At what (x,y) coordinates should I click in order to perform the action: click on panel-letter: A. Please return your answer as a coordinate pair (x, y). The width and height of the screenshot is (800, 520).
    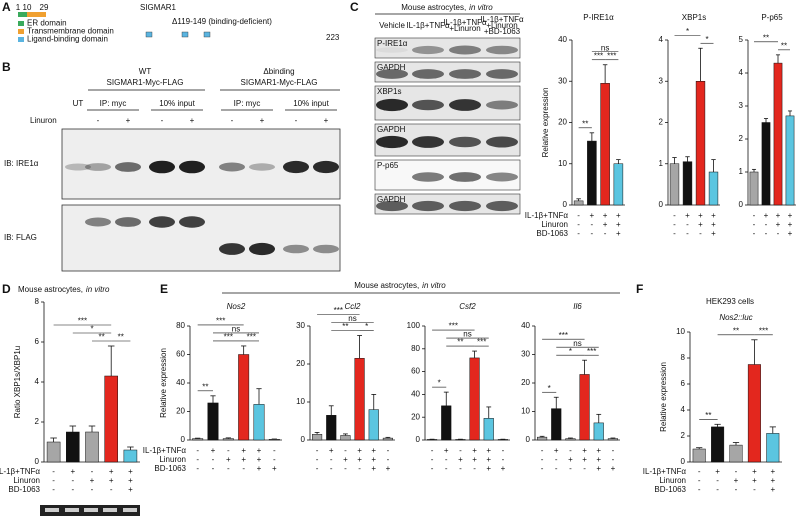
    Looking at the image, I should click on (6, 7).